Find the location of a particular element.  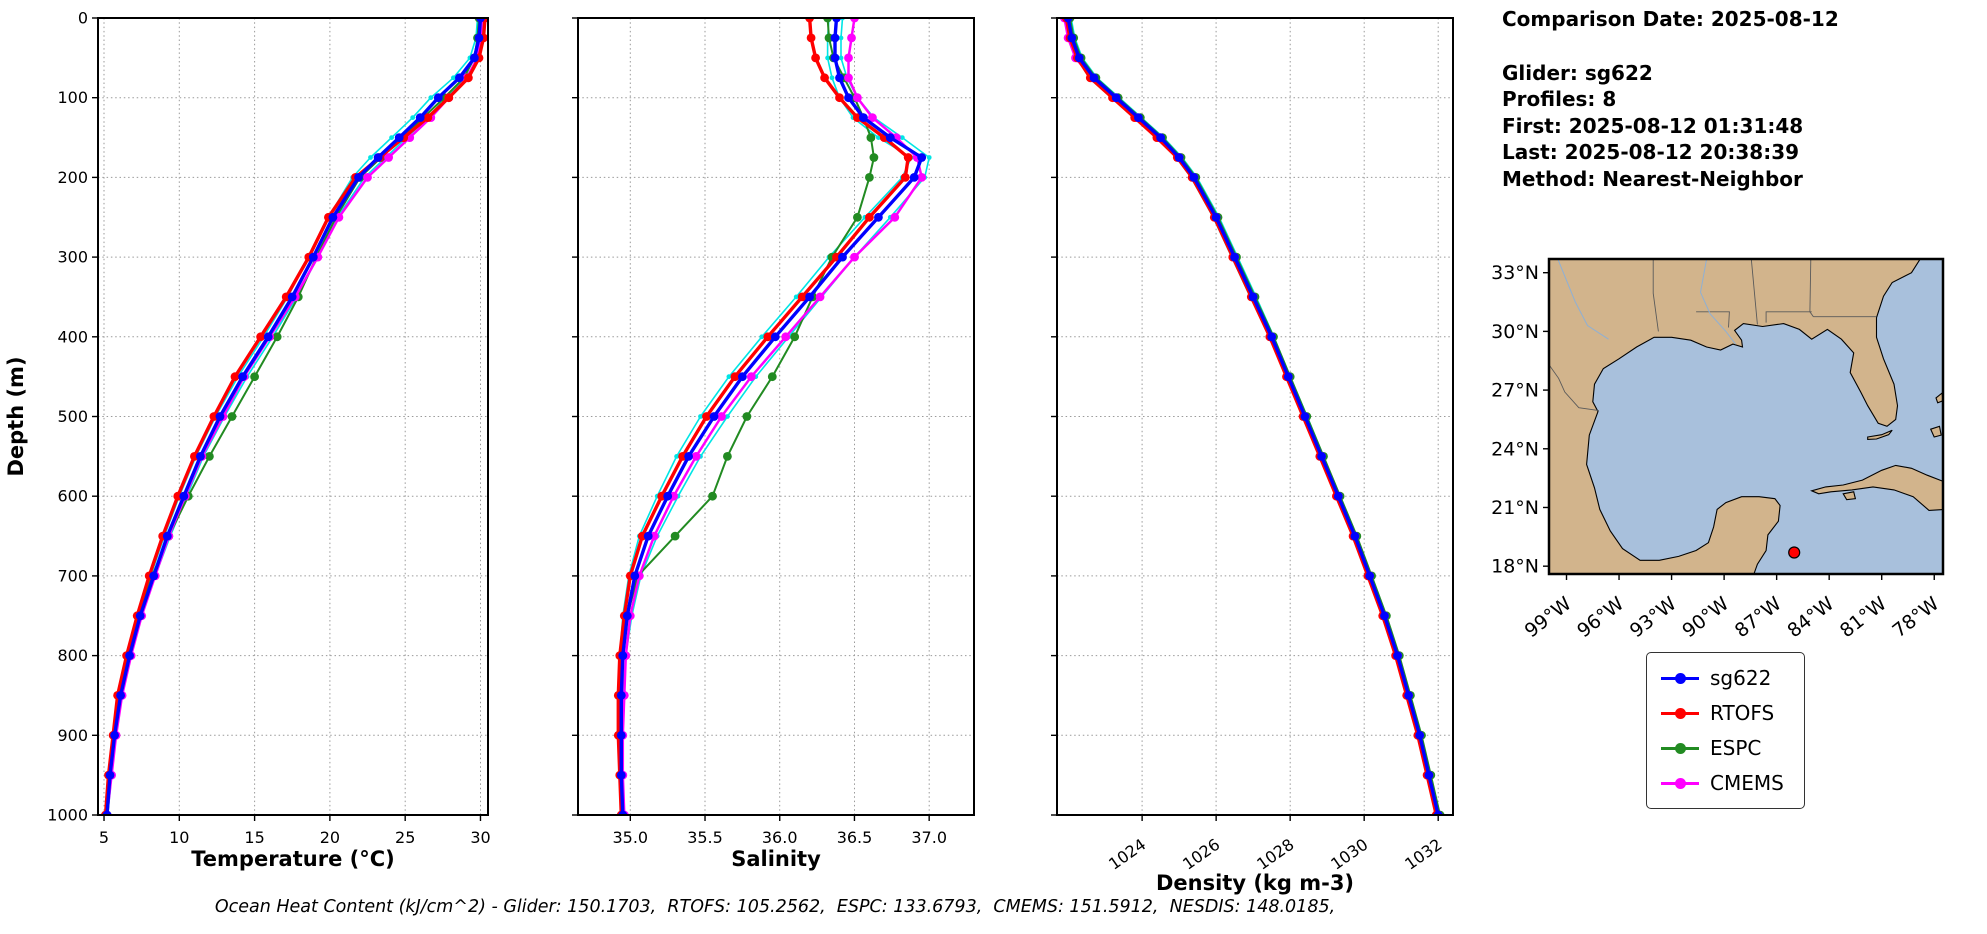

x-tick-label: 1030 is located at coordinates (1349, 854).